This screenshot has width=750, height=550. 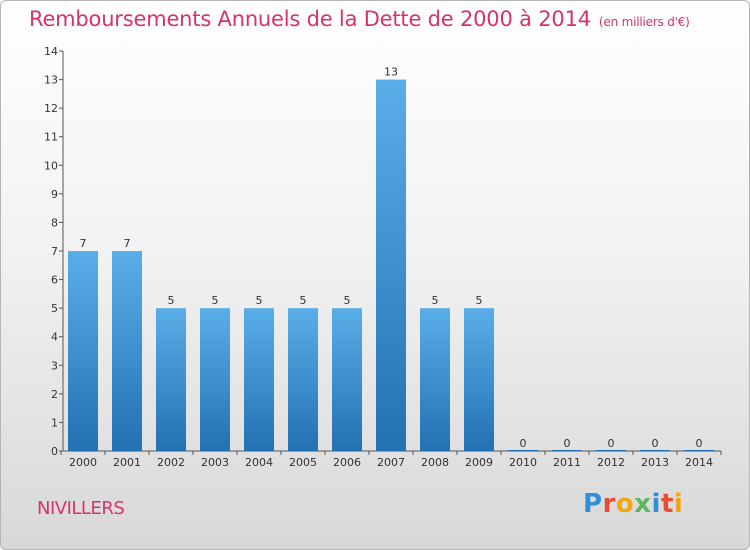 What do you see at coordinates (347, 462) in the screenshot?
I see `x-tick-label: 2006` at bounding box center [347, 462].